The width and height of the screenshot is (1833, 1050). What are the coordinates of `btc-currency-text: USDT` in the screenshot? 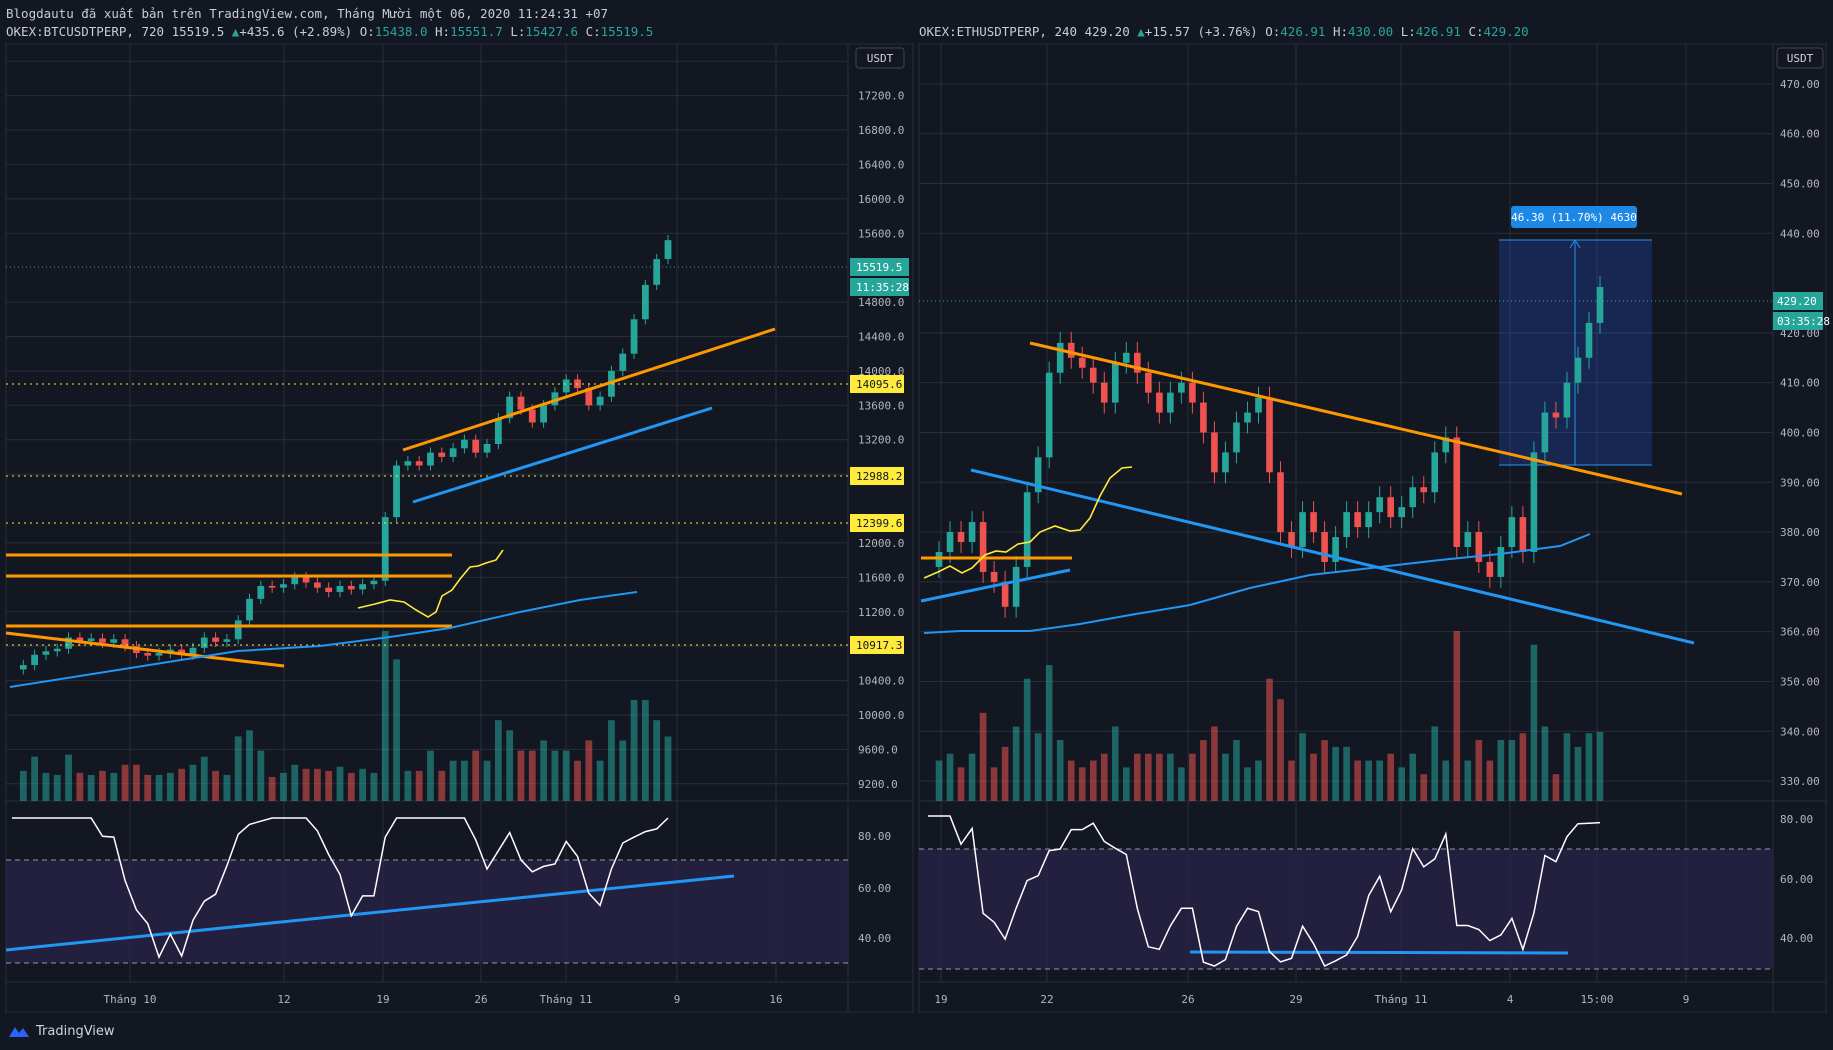 It's located at (880, 58).